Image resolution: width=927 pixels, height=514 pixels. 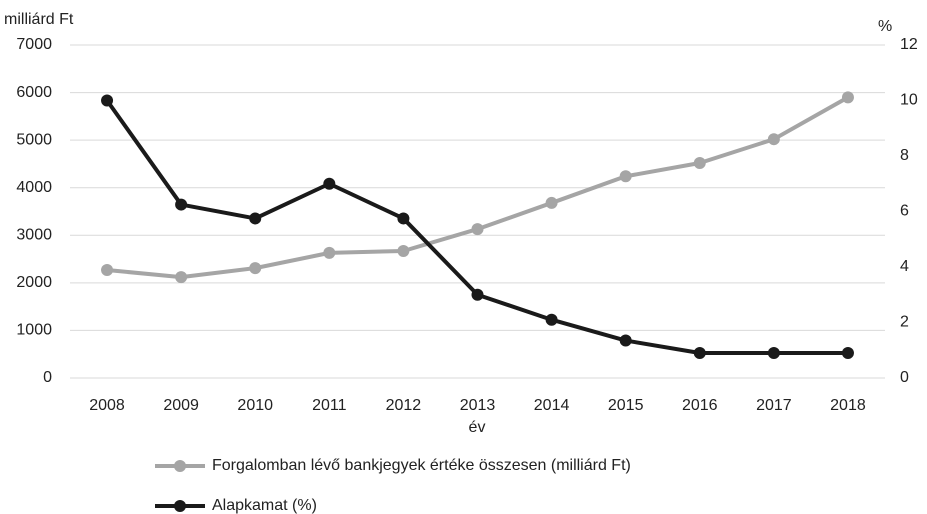 I want to click on legend-label: Alapkamat (%), so click(x=264, y=505).